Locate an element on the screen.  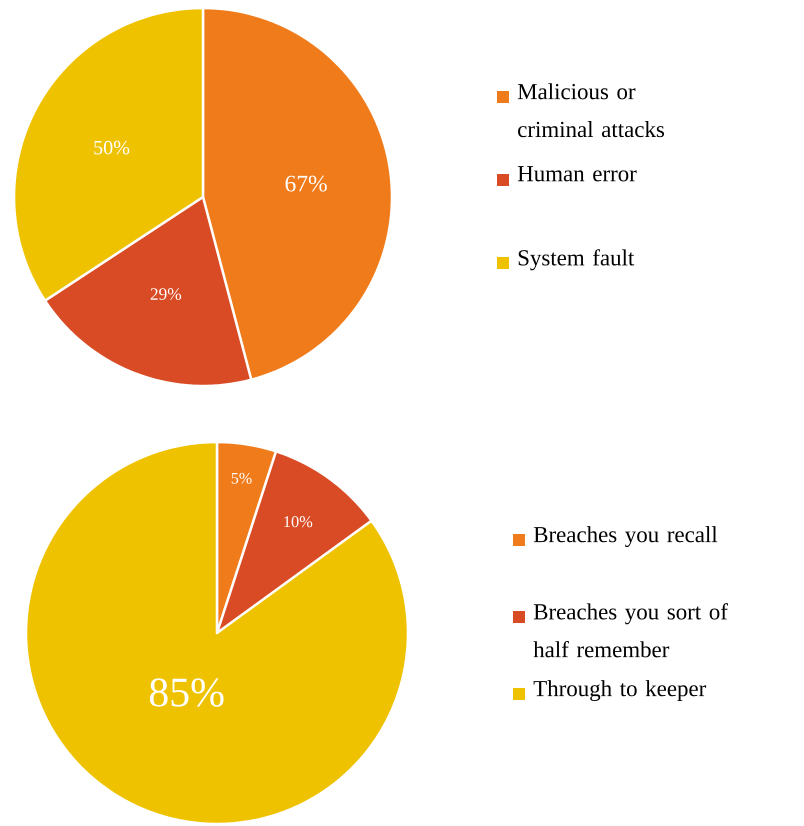
legend-label: Human error is located at coordinates (577, 174).